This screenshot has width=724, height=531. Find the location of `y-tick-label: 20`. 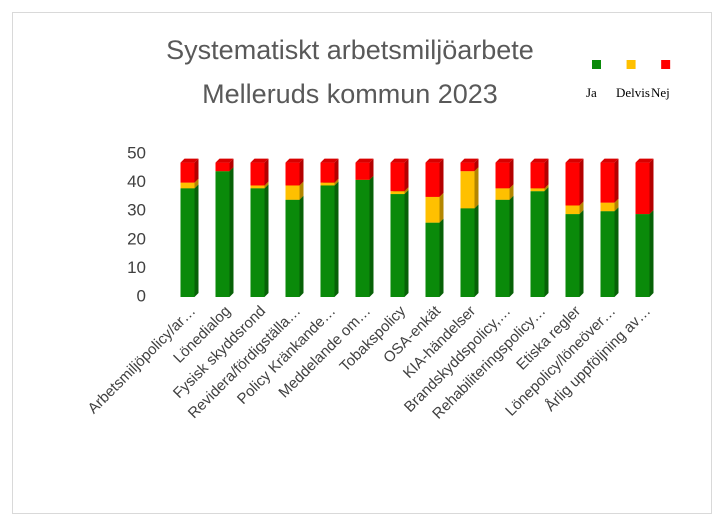

y-tick-label: 20 is located at coordinates (136, 238).